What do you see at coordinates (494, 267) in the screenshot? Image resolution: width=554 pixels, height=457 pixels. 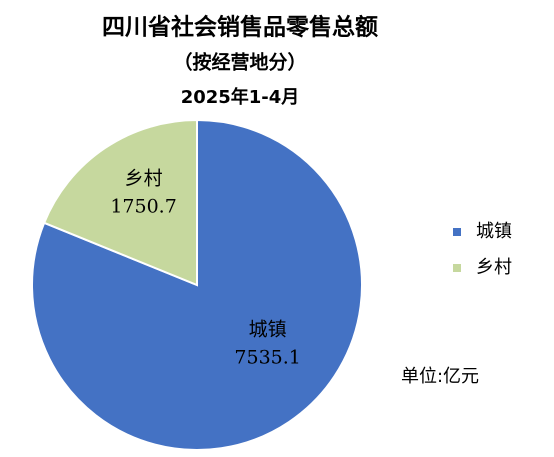 I see `legend-label: 乡村` at bounding box center [494, 267].